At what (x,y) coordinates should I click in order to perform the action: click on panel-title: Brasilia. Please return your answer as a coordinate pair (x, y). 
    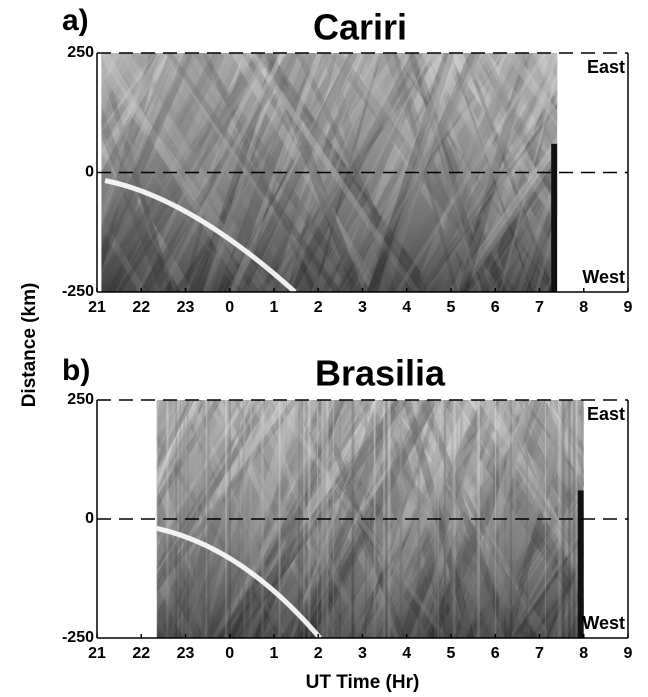
    Looking at the image, I should click on (380, 373).